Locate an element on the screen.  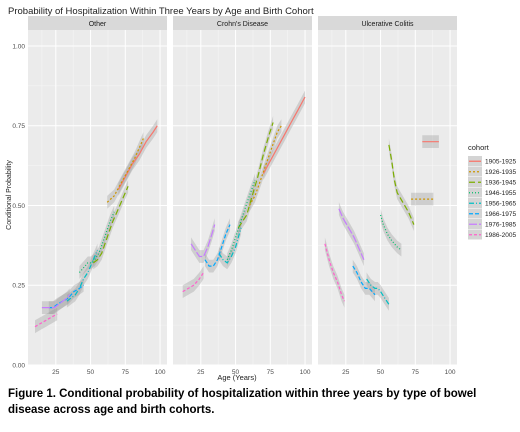
x-axis-label: Age (Years) is located at coordinates (237, 377).